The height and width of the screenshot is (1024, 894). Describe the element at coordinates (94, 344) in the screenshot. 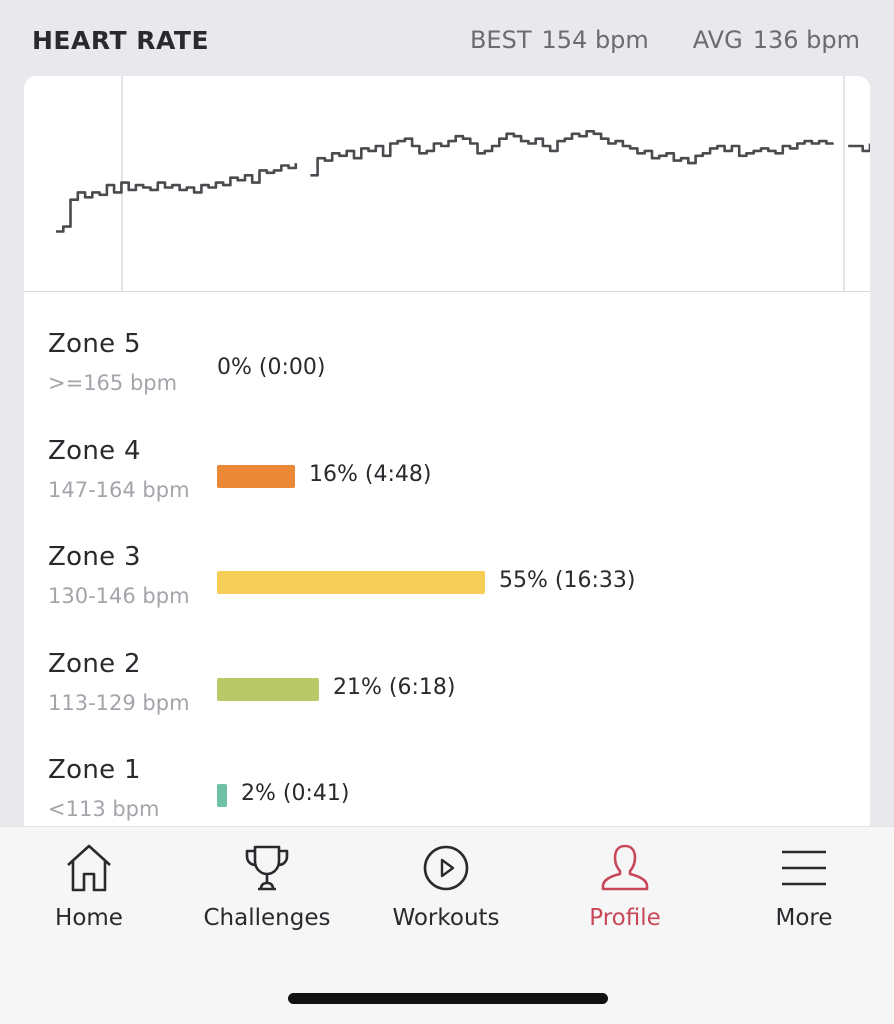

I see `zone-name: Zone 5` at that location.